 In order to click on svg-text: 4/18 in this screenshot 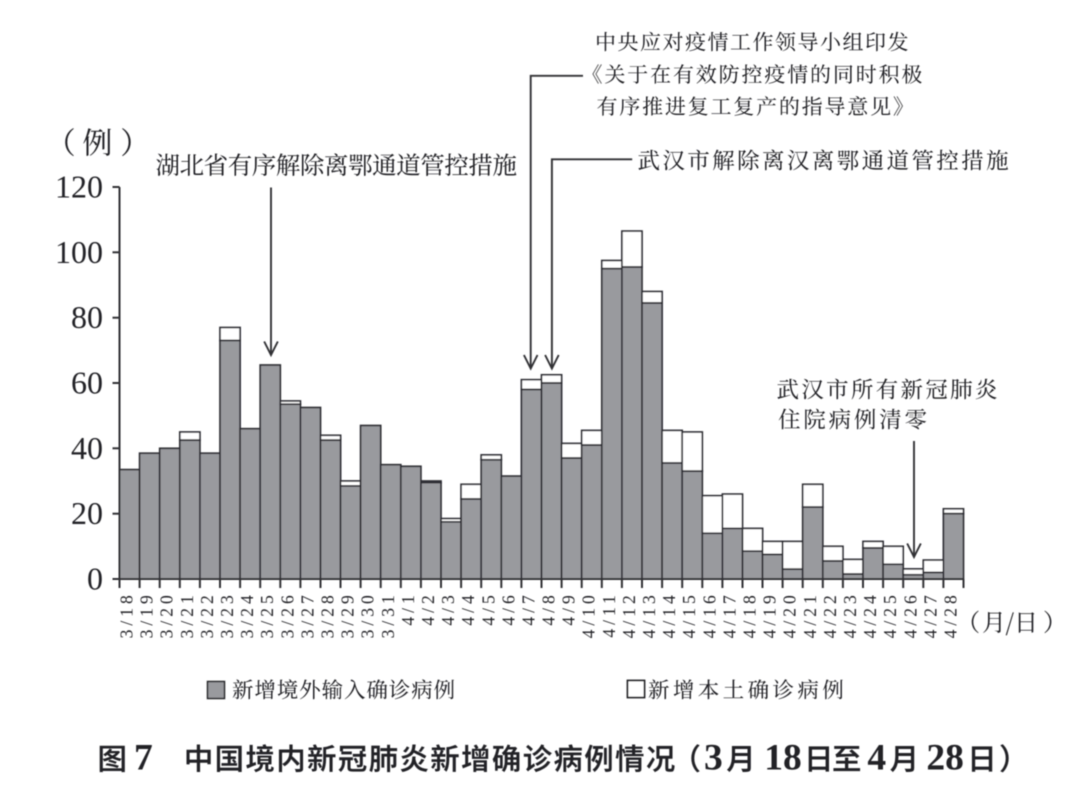, I will do `click(750, 614)`.